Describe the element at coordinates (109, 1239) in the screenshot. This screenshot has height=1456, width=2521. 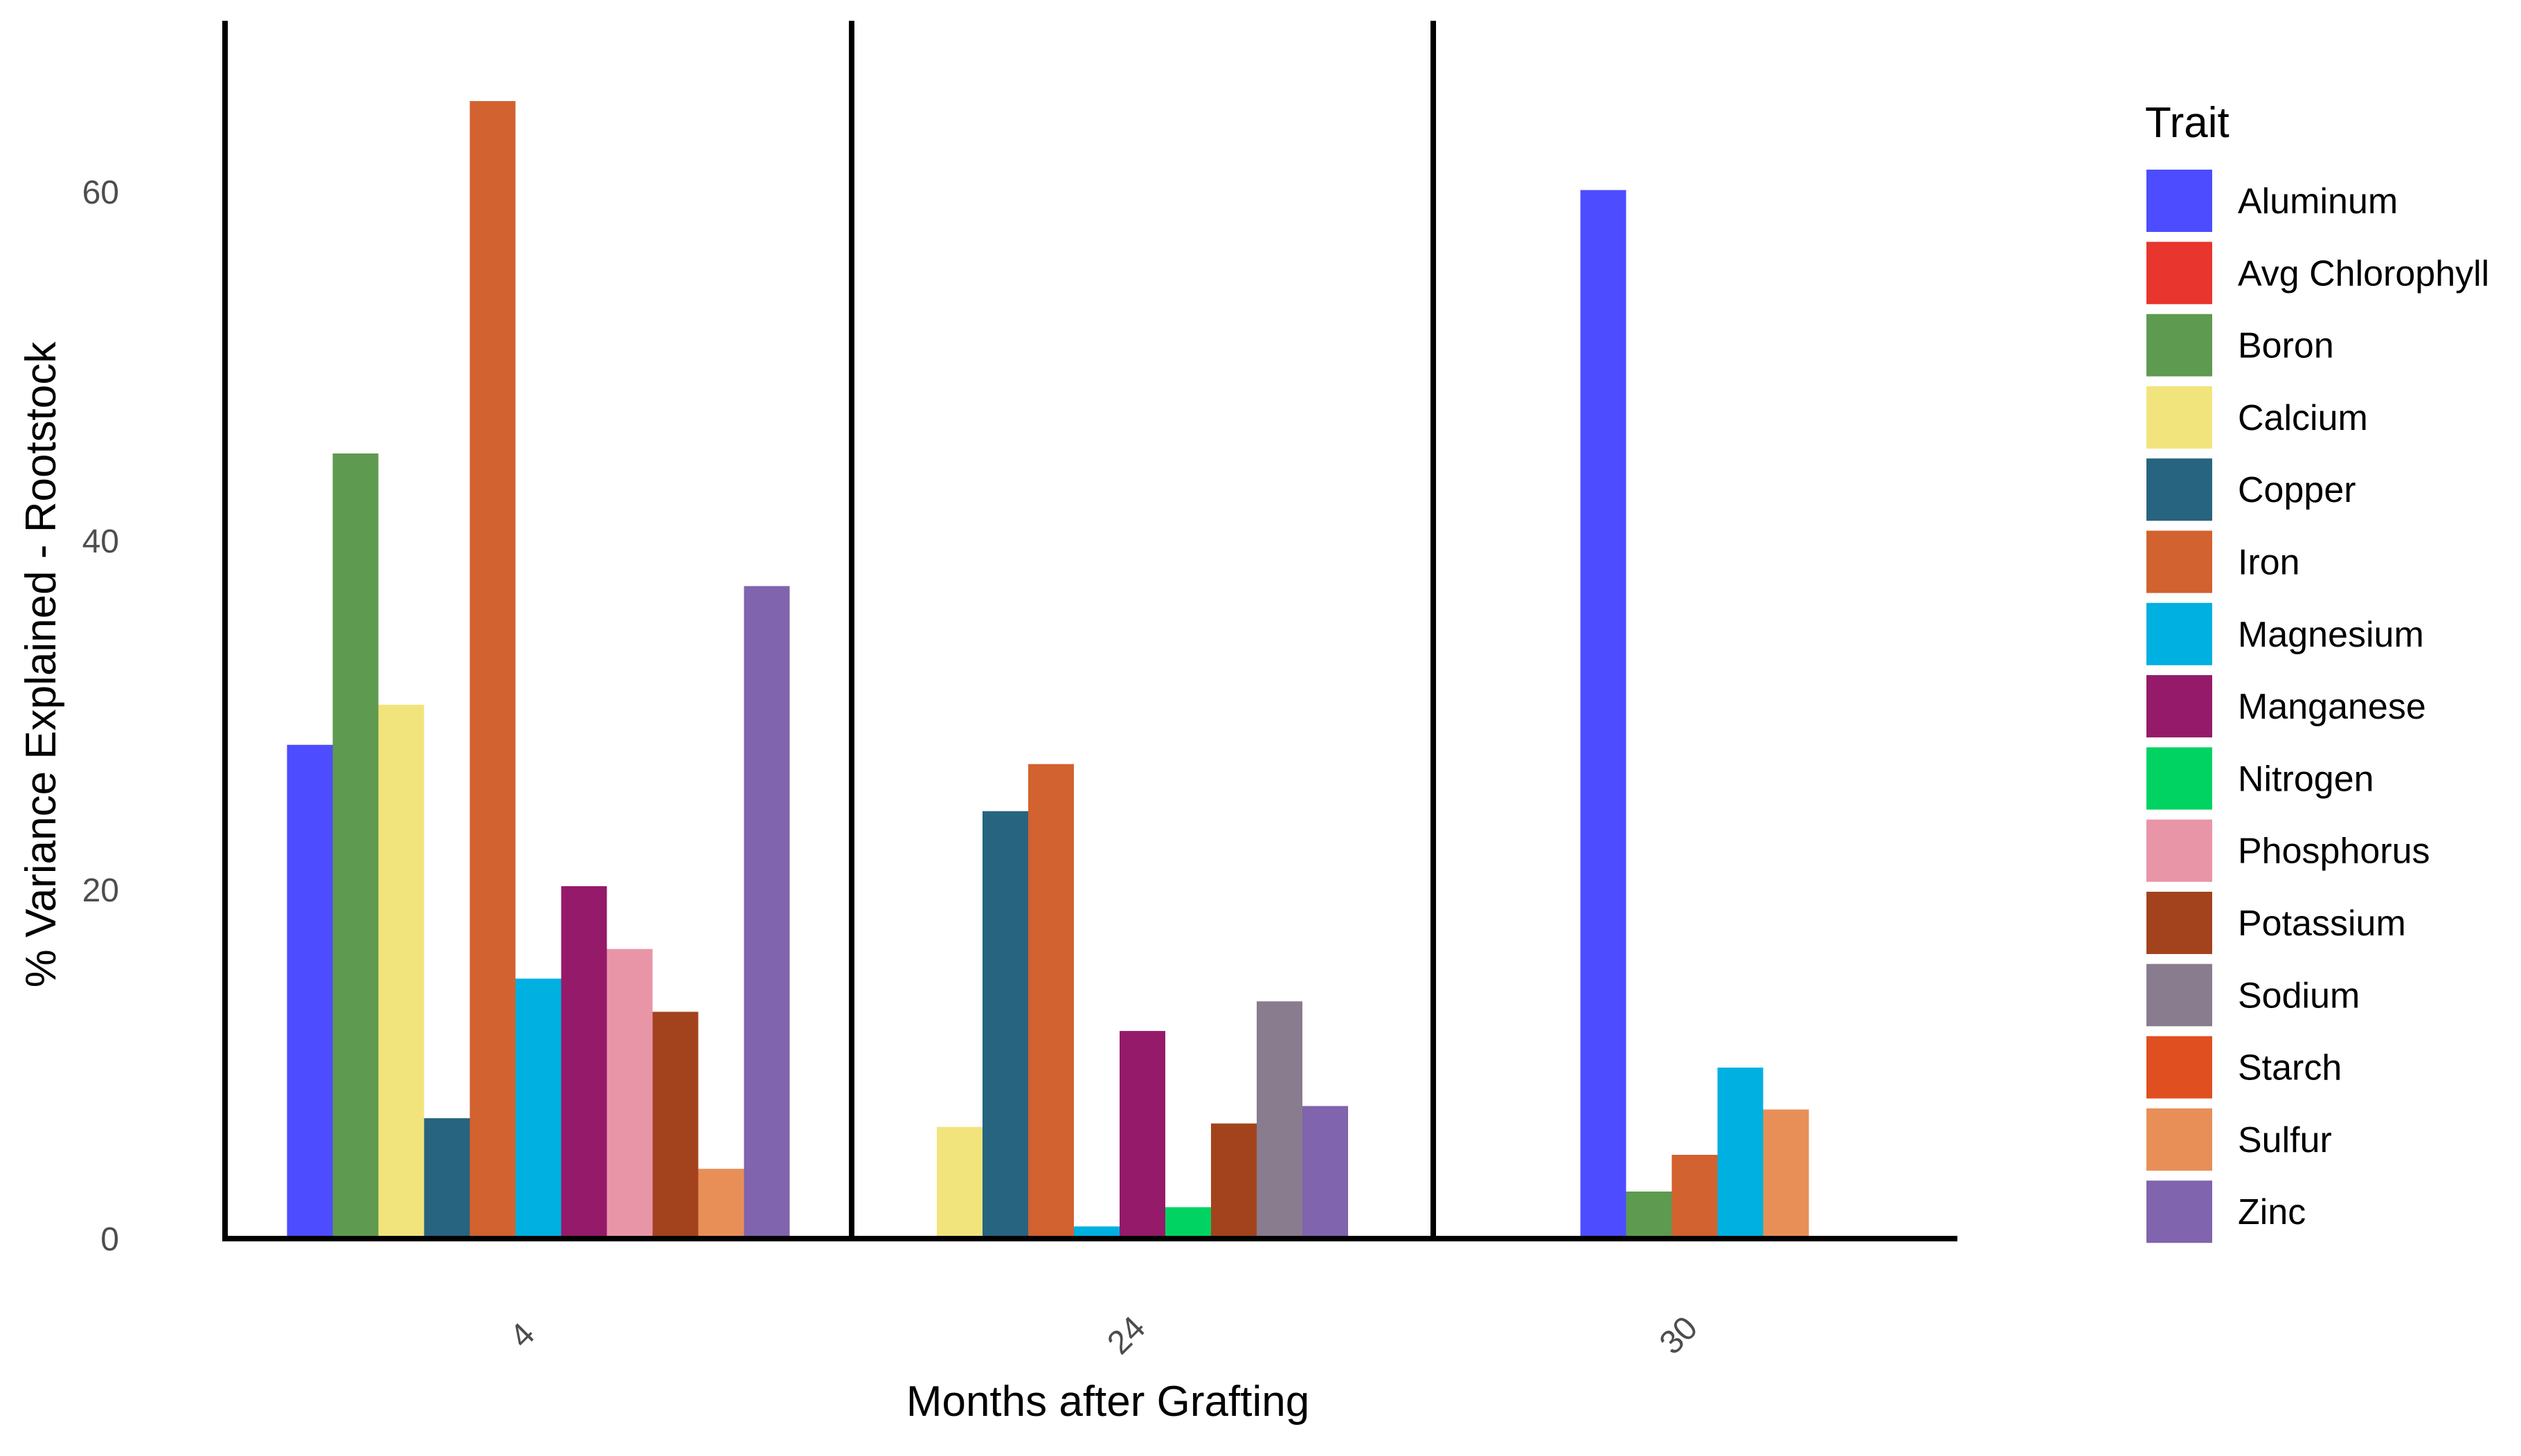
I see `y-tick-label: 0` at that location.